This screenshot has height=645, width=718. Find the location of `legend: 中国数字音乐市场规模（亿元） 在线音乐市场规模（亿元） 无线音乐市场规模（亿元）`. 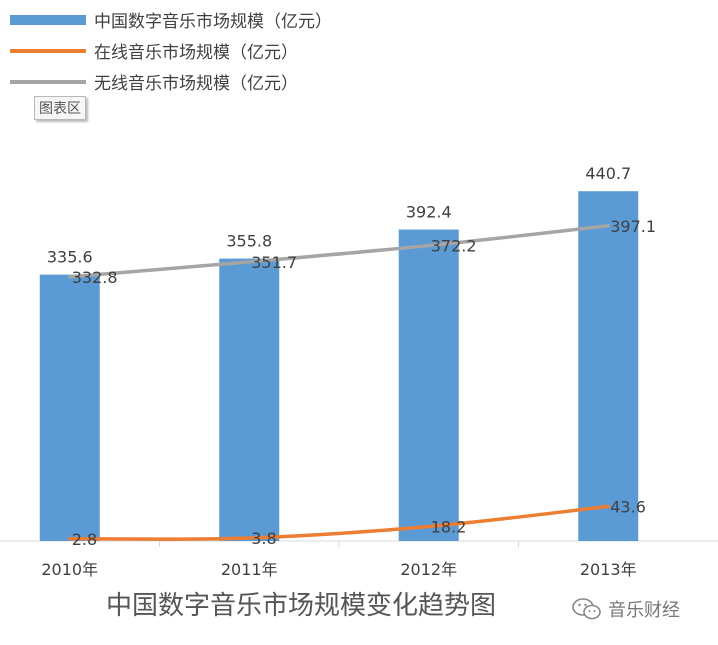

legend: 中国数字音乐市场规模（亿元） 在线音乐市场规模（亿元） 无线音乐市场规模（亿元） is located at coordinates (190, 50).